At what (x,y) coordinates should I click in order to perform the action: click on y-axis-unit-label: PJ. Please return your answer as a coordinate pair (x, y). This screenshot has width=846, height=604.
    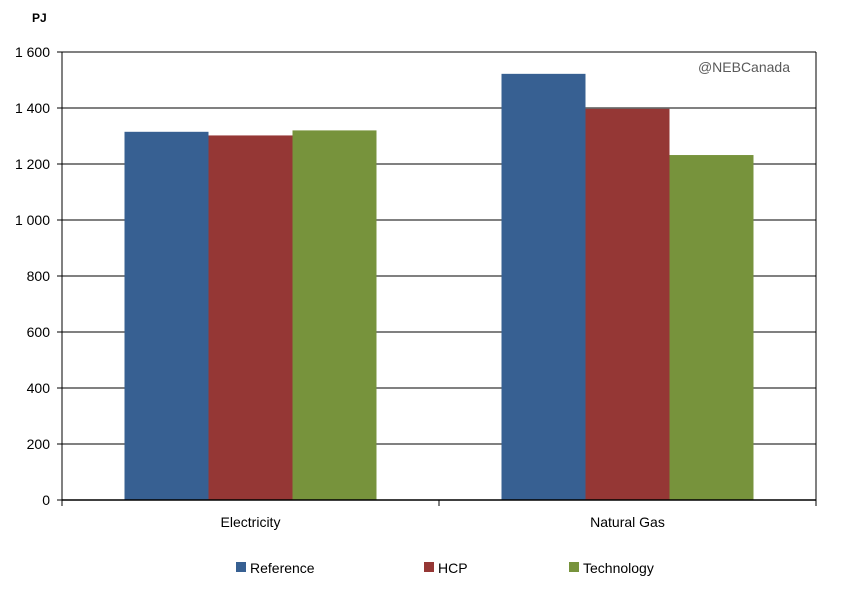
    Looking at the image, I should click on (39, 18).